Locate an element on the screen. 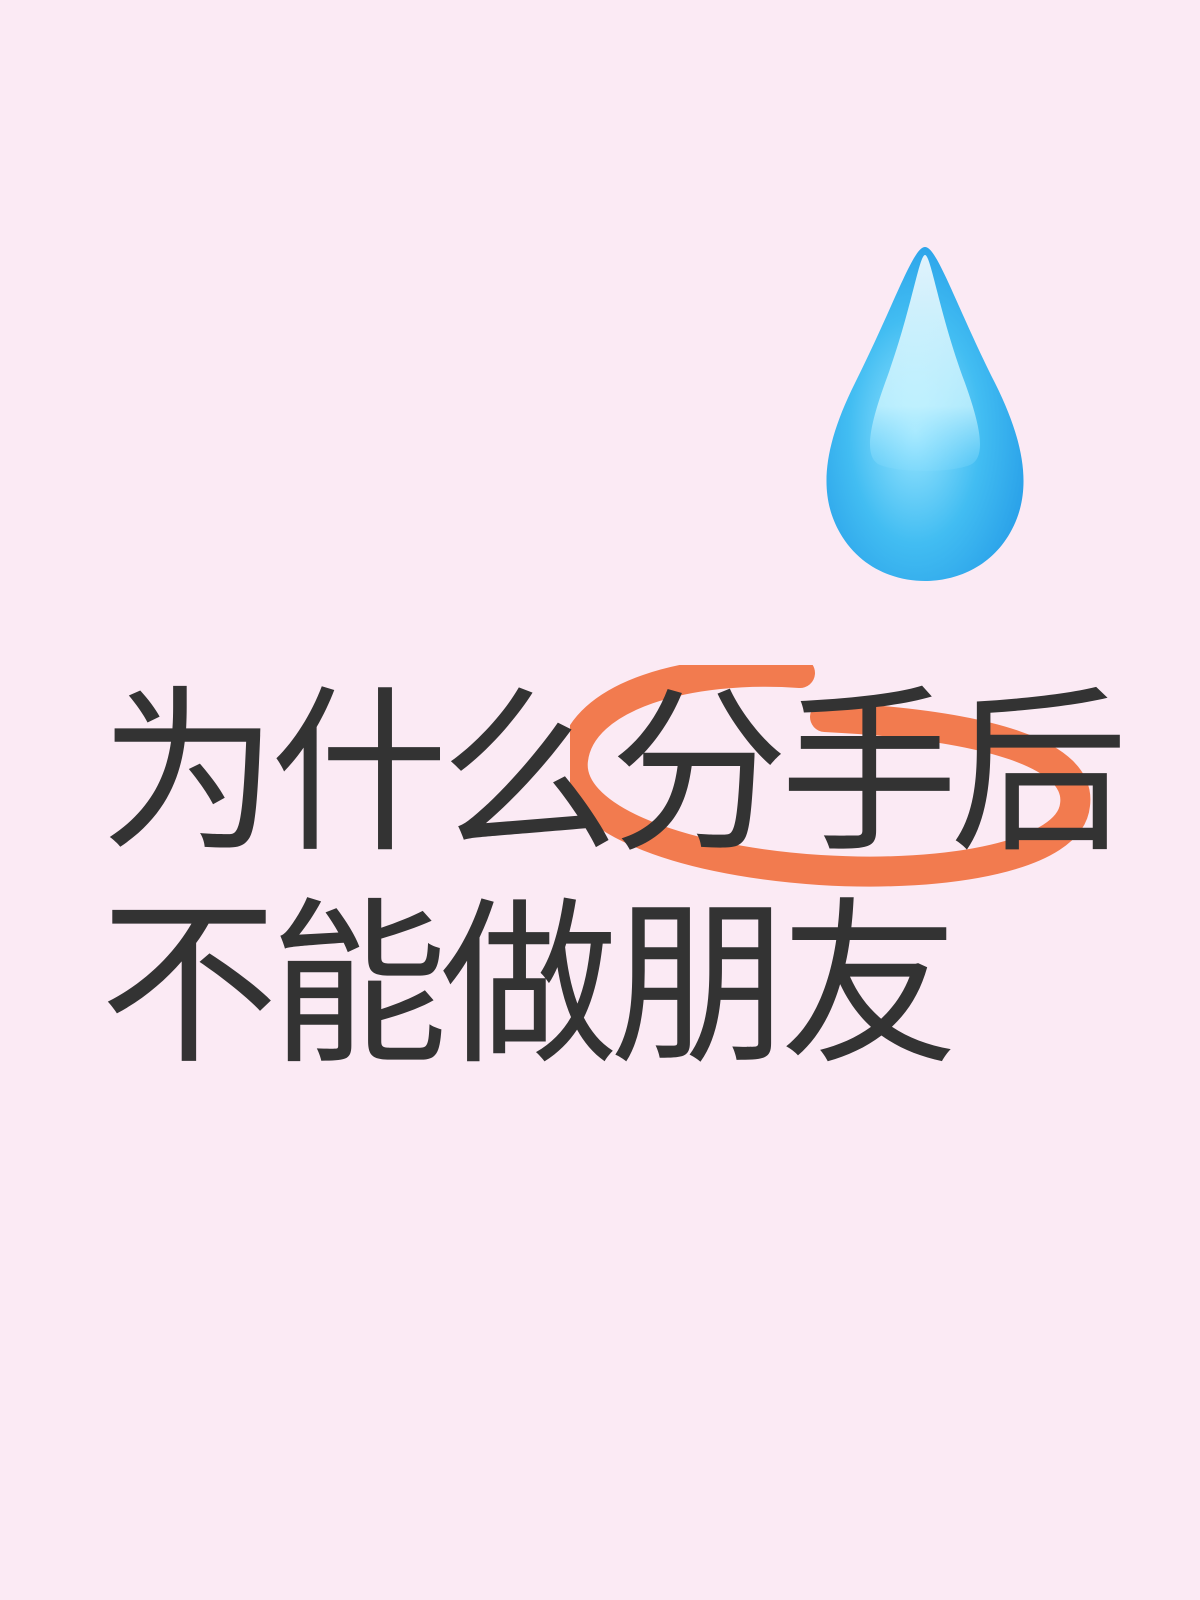 This screenshot has height=1600, width=1200. headline-line-1: 为什么分手后 is located at coordinates (614, 773).